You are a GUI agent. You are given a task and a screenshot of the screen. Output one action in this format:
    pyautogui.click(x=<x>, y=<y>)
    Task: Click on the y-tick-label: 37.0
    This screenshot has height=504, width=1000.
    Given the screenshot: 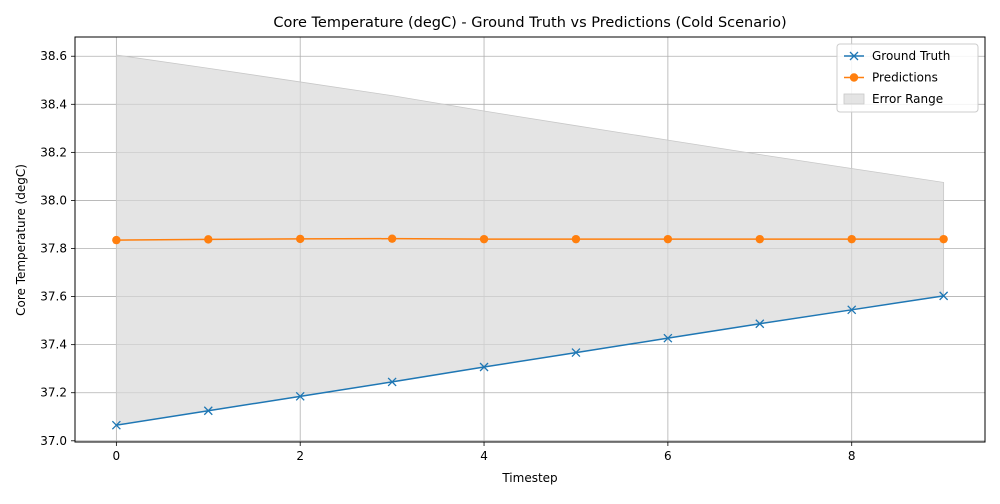 What is the action you would take?
    pyautogui.click(x=53, y=441)
    